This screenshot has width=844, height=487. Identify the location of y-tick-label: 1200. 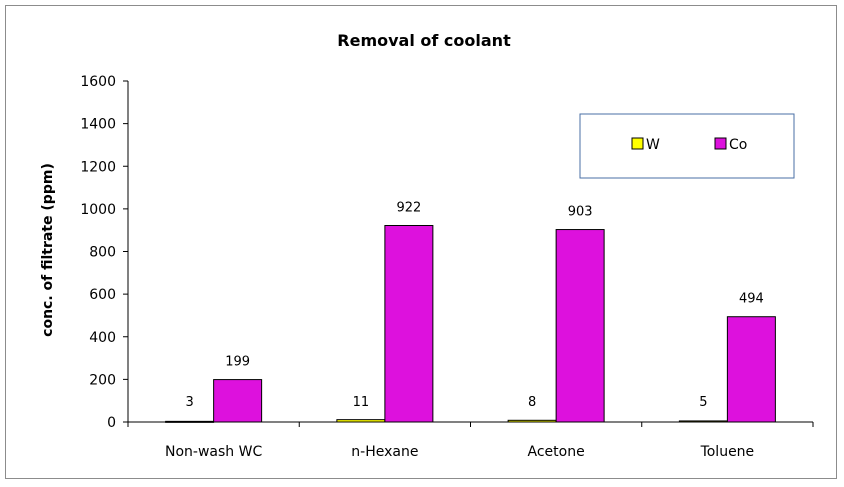
(98, 167).